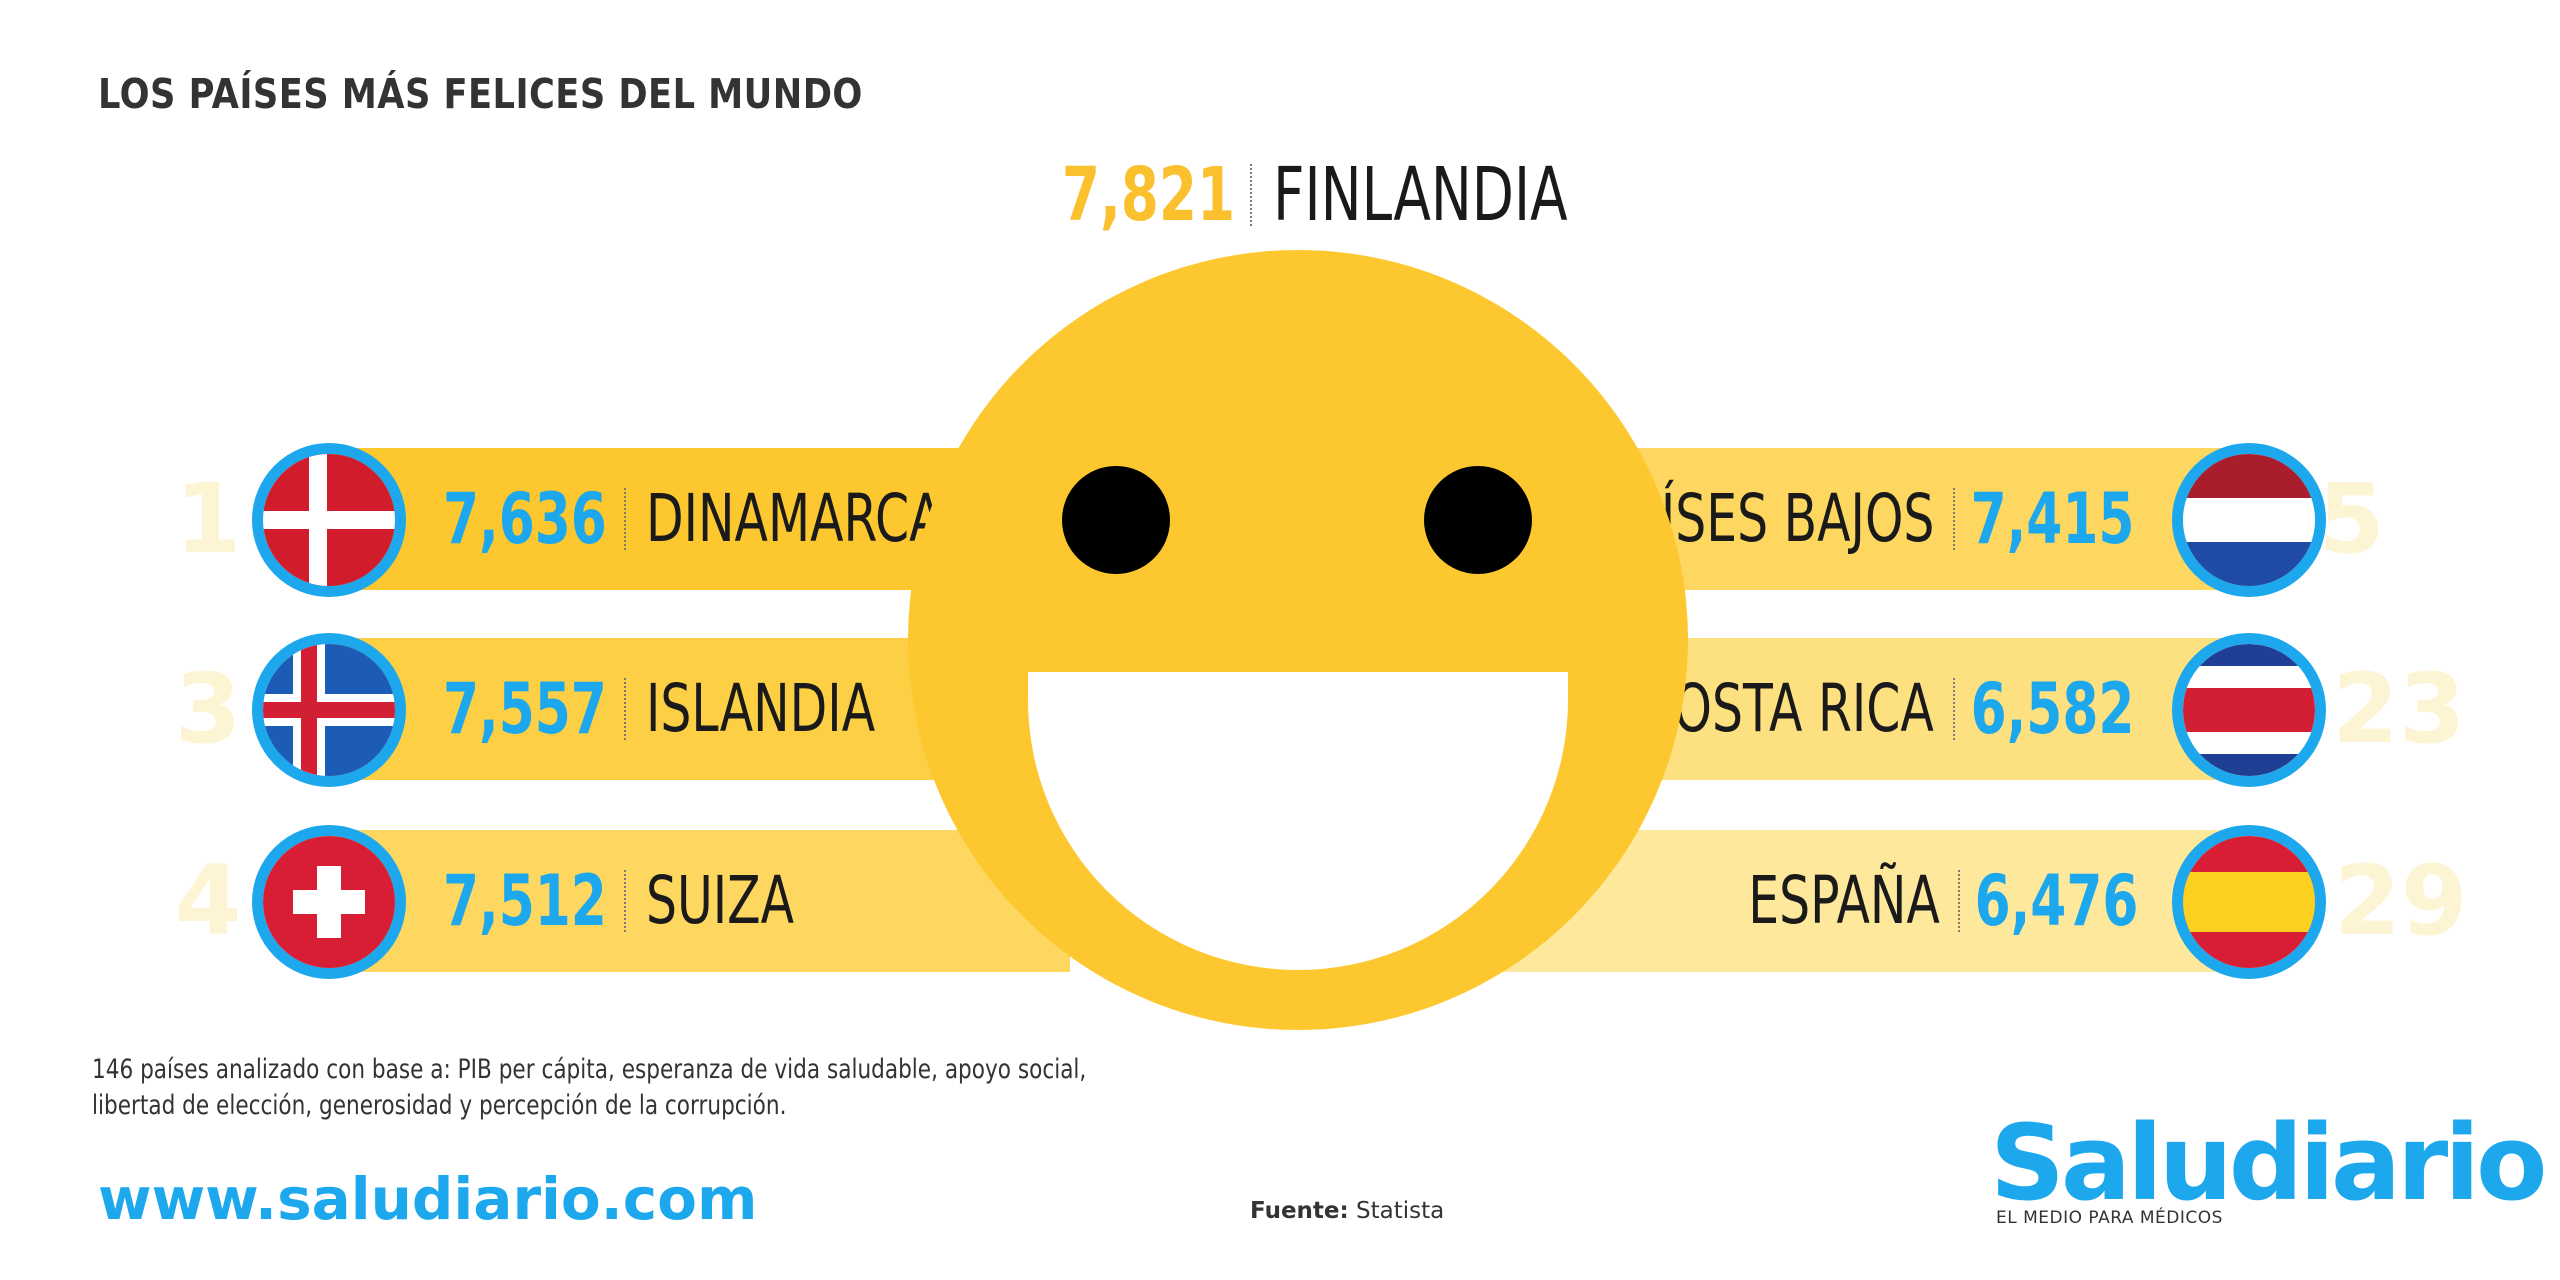 The width and height of the screenshot is (2560, 1280). What do you see at coordinates (2249, 902) in the screenshot?
I see `spain-flag-icon` at bounding box center [2249, 902].